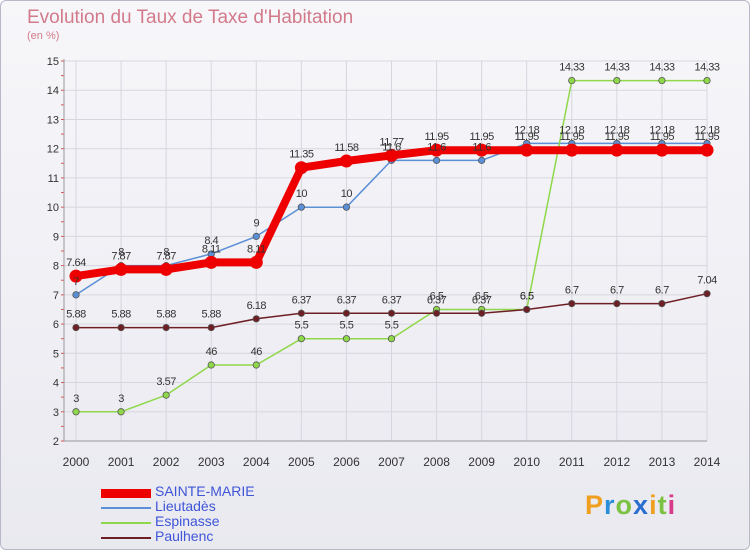 The height and width of the screenshot is (550, 750). I want to click on data-label: 11.77, so click(391, 142).